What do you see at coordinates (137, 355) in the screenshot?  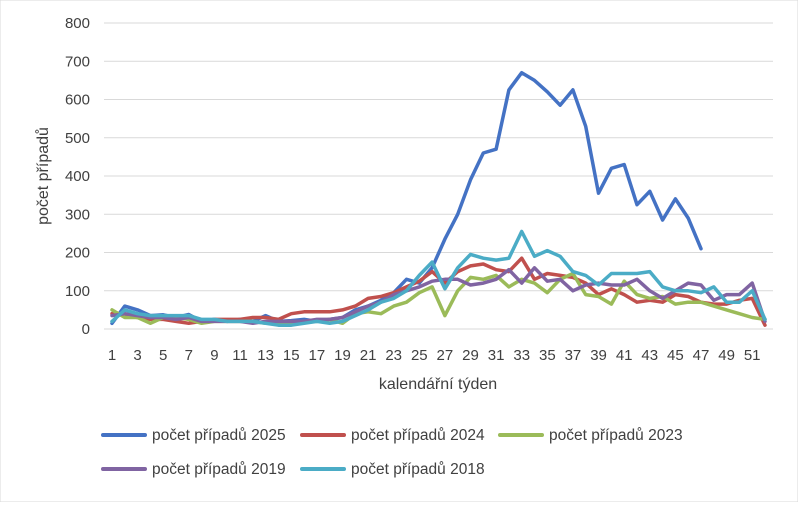 I see `x-tick-label: 3` at bounding box center [137, 355].